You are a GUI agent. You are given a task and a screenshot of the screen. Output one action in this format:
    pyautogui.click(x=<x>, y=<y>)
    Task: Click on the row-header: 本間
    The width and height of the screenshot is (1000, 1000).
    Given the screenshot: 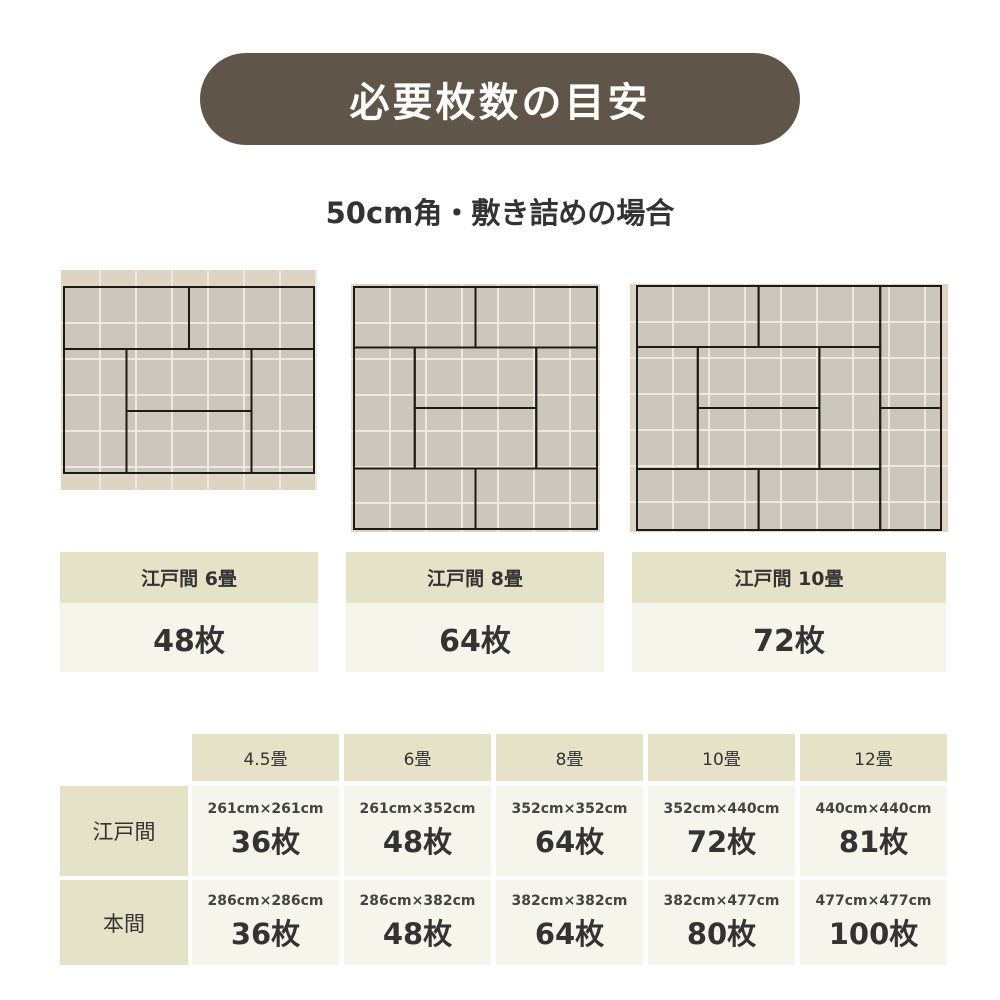 What is the action you would take?
    pyautogui.click(x=124, y=922)
    